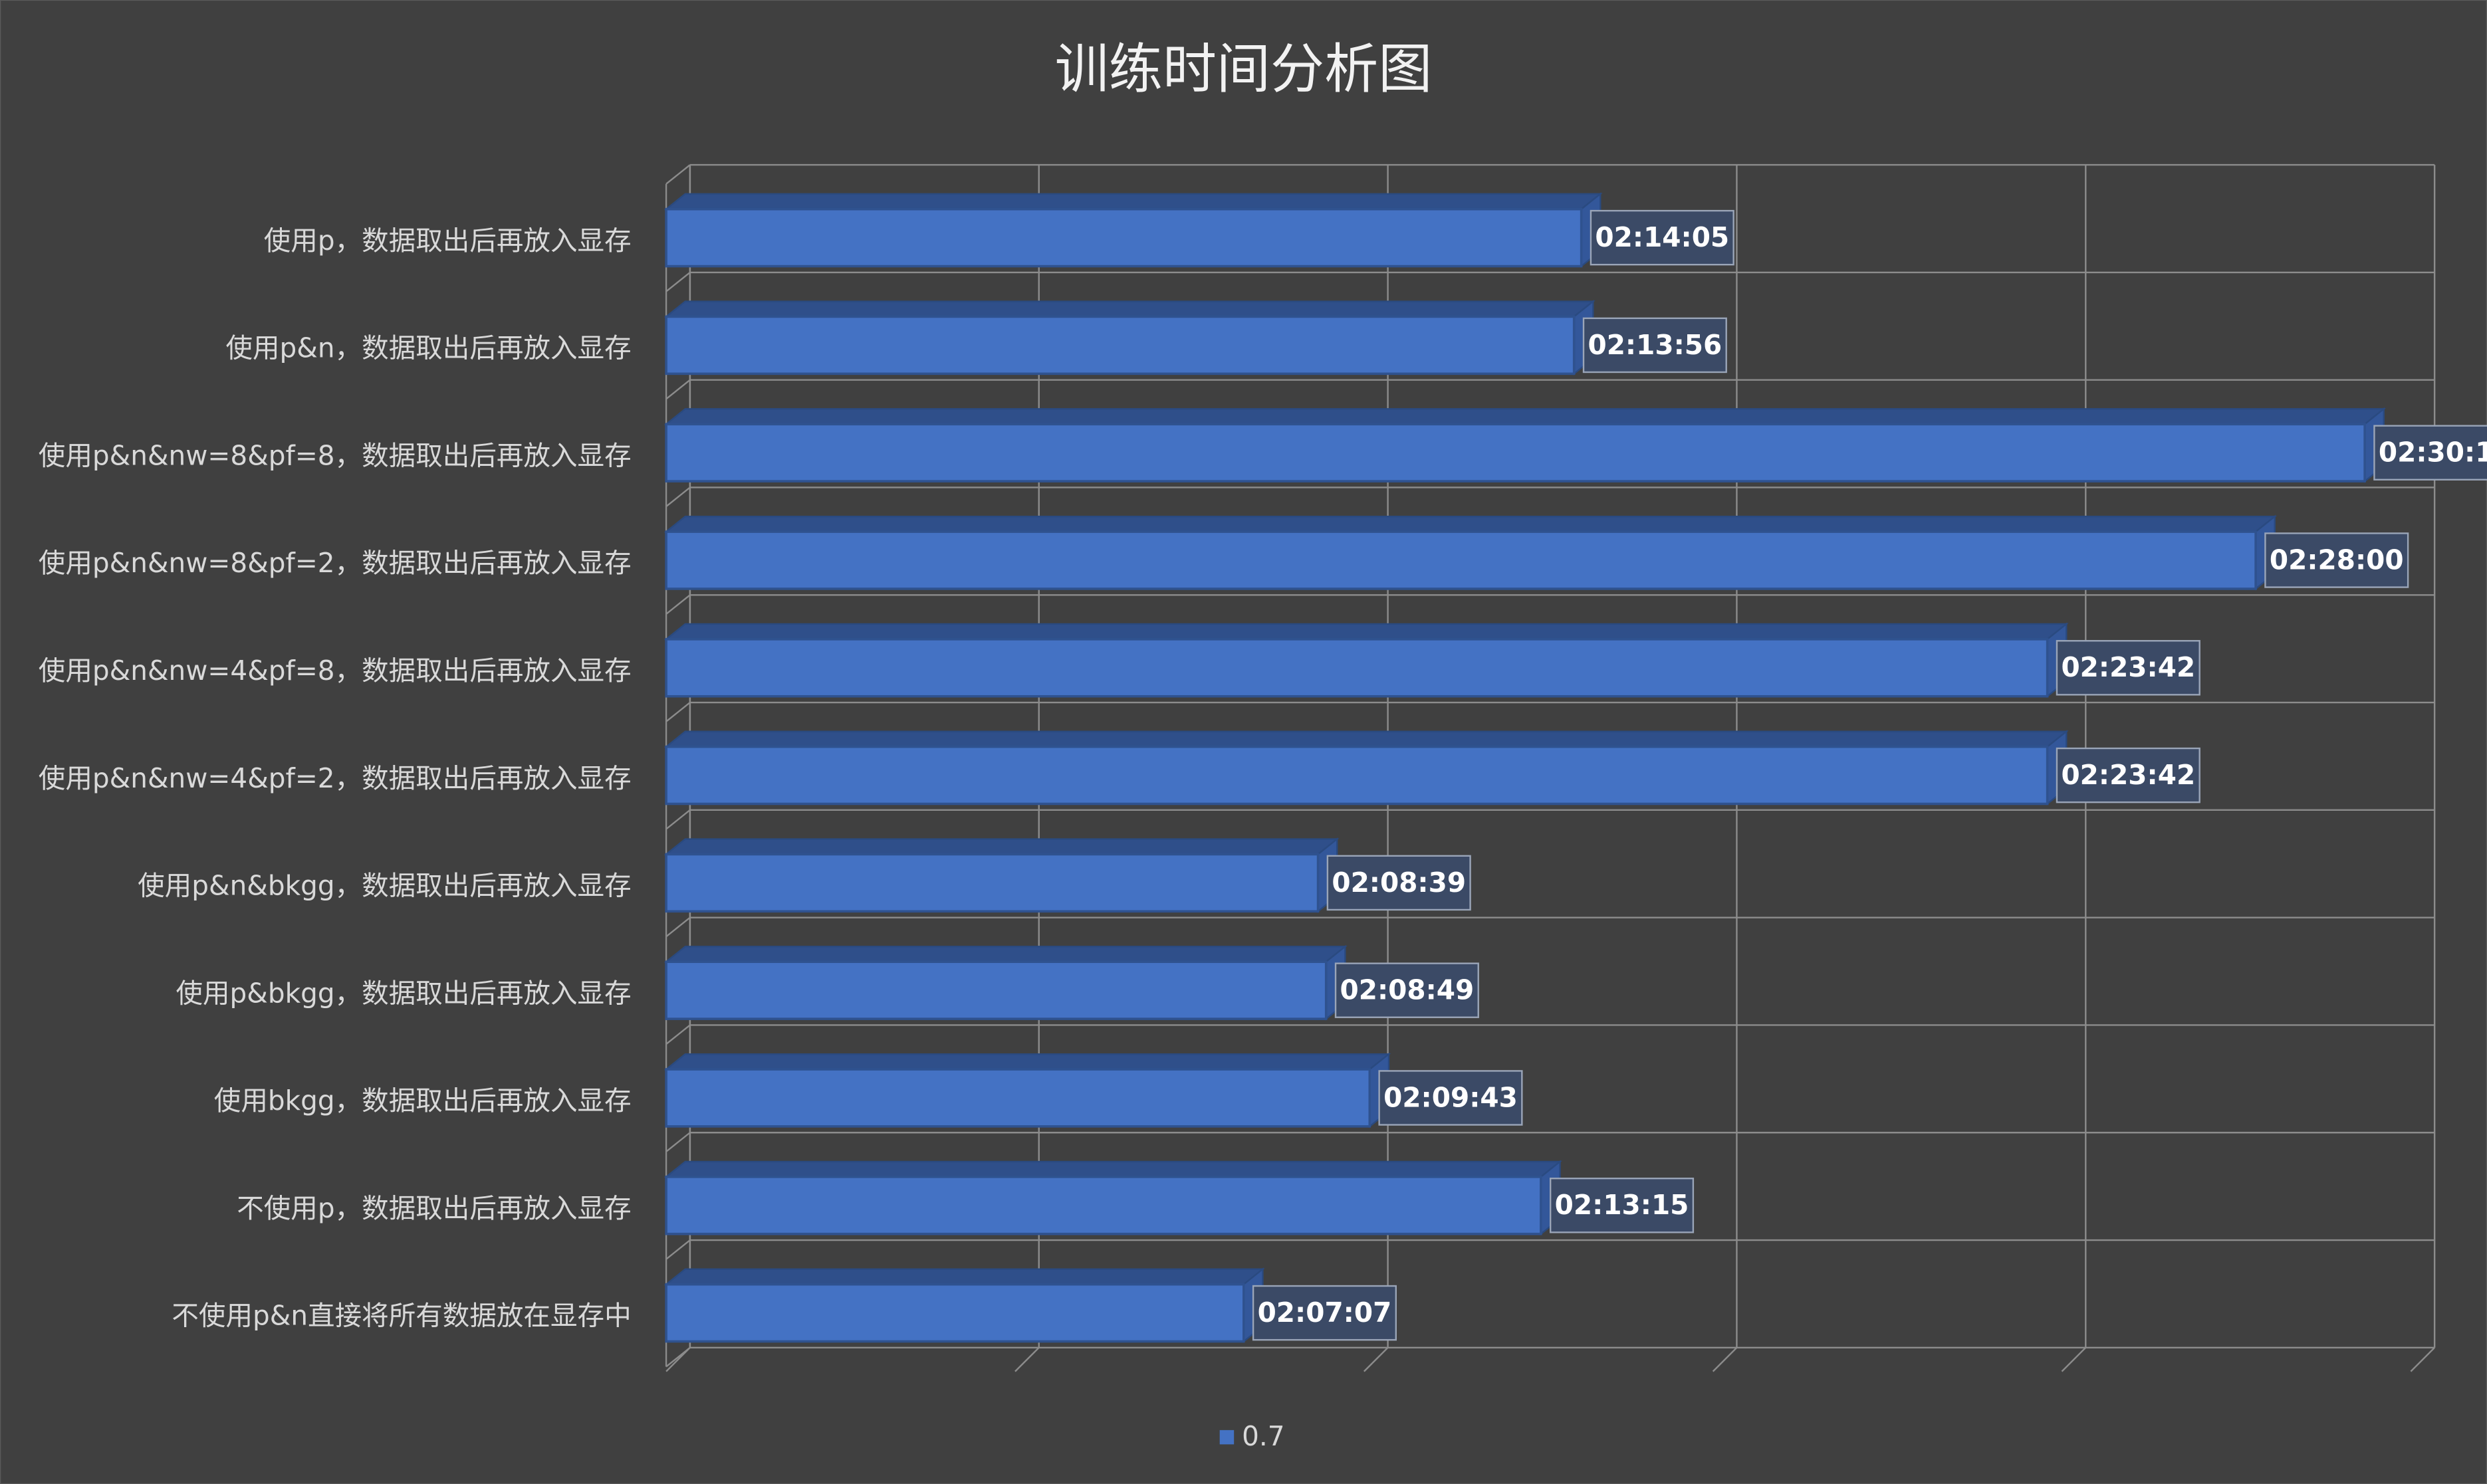 Image resolution: width=2487 pixels, height=1484 pixels. What do you see at coordinates (1227, 1437) in the screenshot?
I see `legend-swatch` at bounding box center [1227, 1437].